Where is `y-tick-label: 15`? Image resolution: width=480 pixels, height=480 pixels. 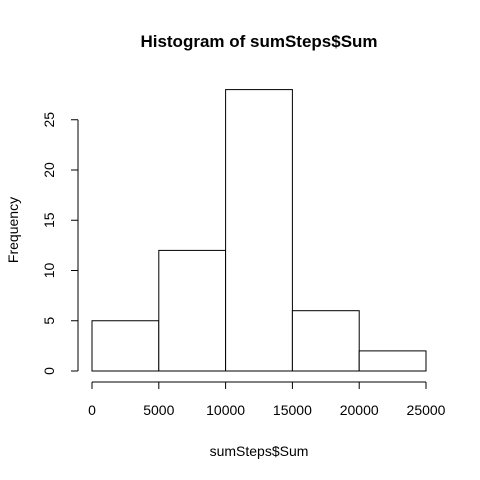
y-tick-label: 15 is located at coordinates (49, 220).